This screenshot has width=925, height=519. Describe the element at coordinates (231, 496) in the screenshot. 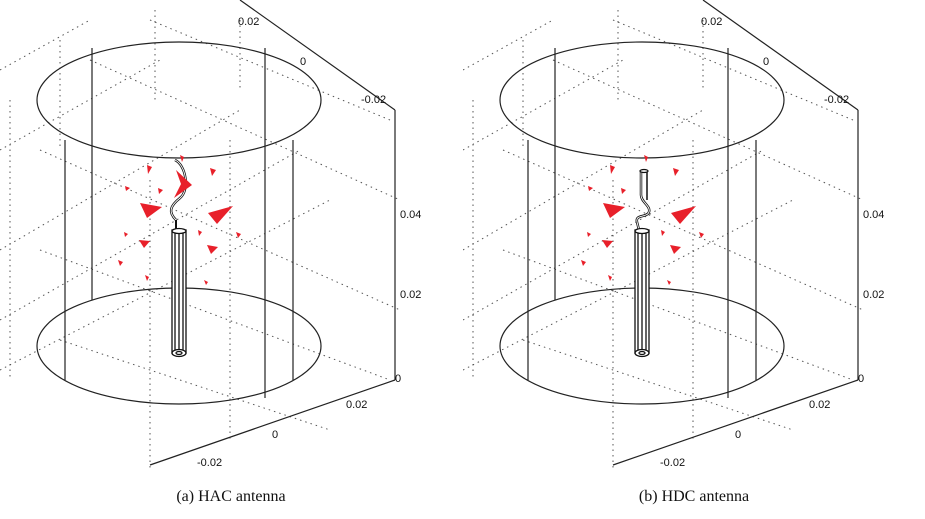

I see `caption-hac: (a) HAC antenna` at that location.